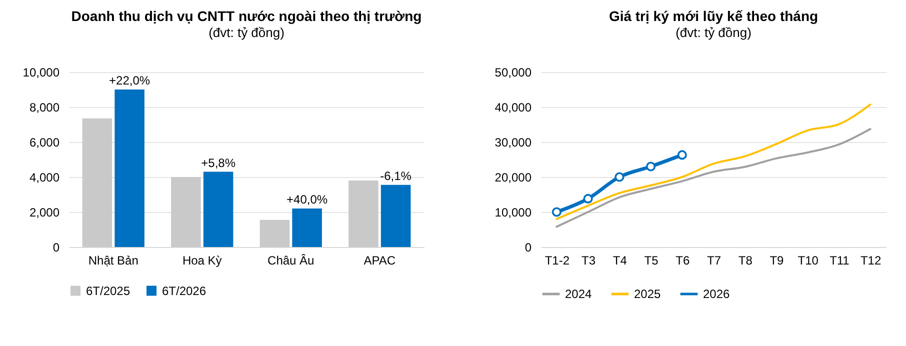 This screenshot has width=906, height=346. I want to click on x-tick-label: T11, so click(840, 261).